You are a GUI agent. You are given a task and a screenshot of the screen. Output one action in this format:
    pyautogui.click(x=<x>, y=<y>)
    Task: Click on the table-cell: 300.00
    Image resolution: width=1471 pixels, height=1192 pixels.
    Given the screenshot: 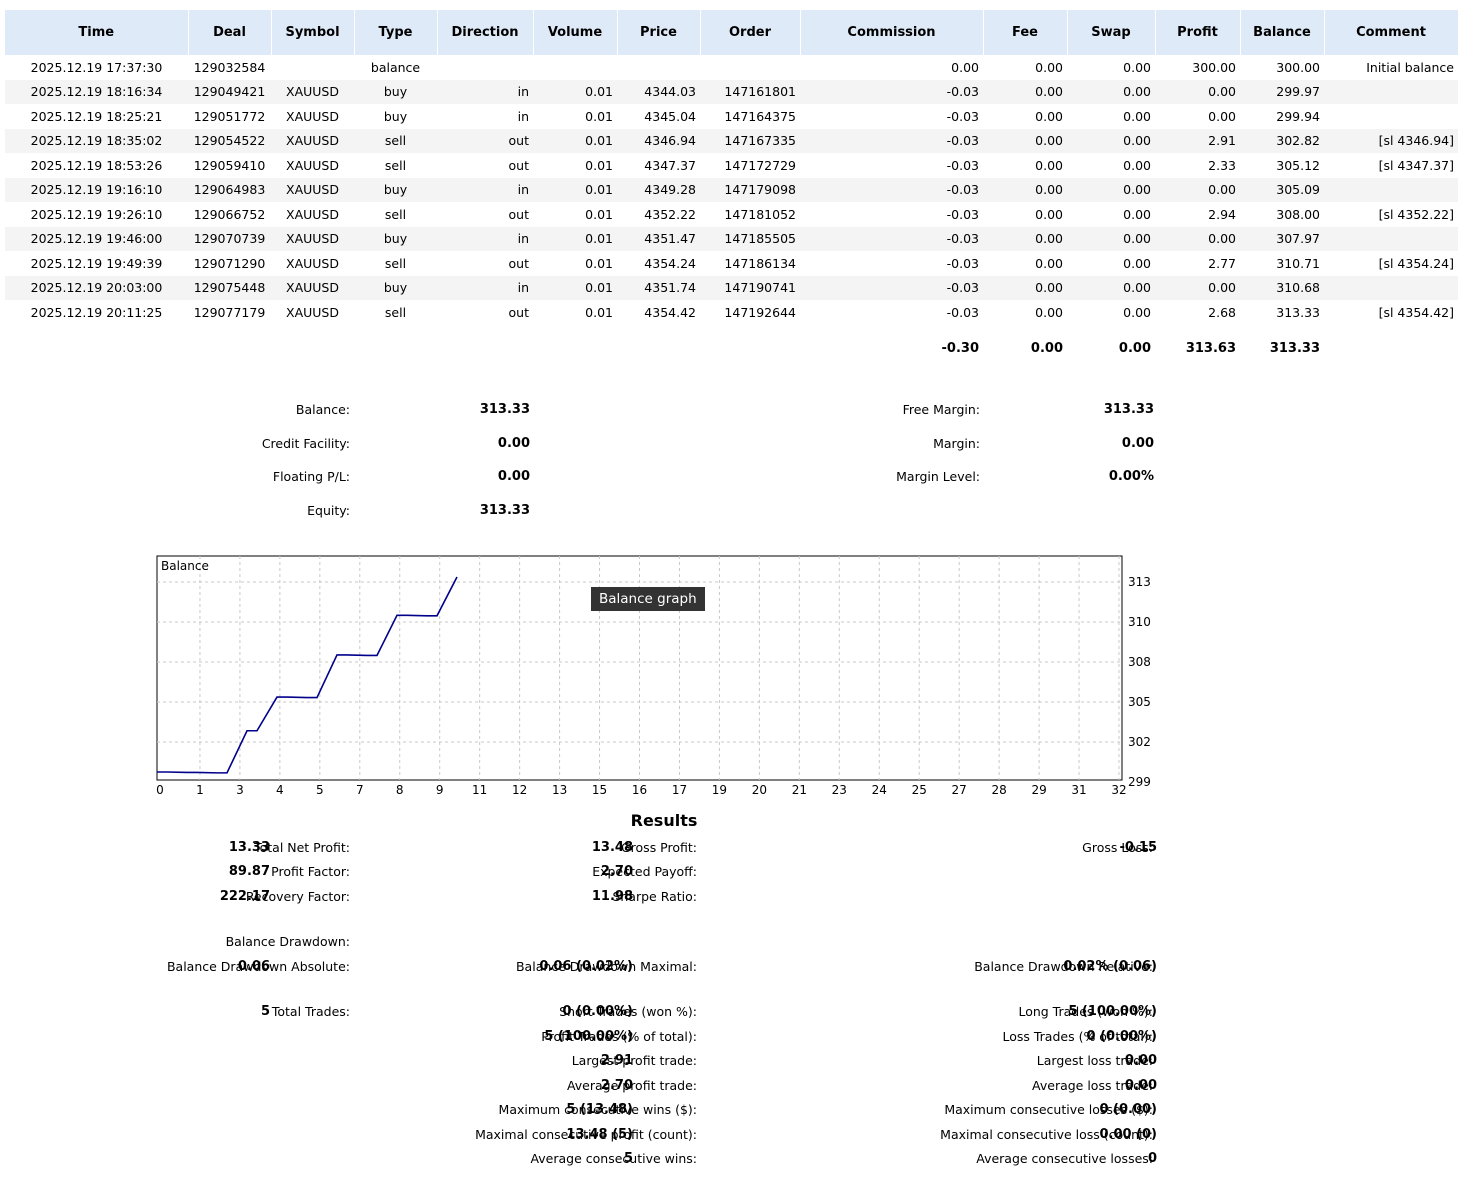 What is the action you would take?
    pyautogui.click(x=1298, y=67)
    